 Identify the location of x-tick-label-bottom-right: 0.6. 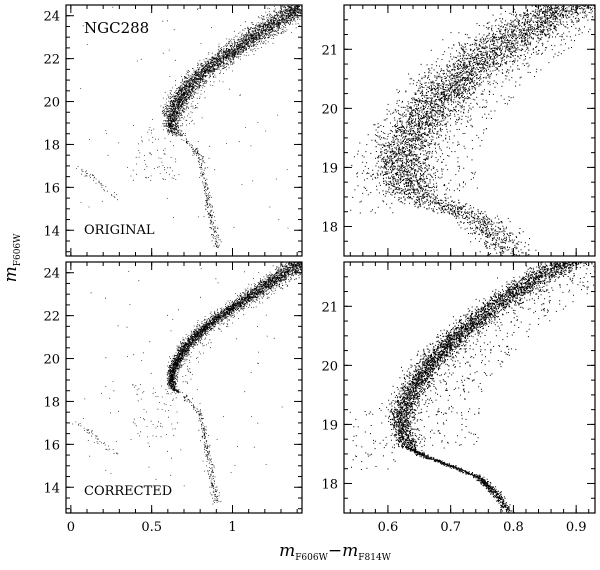
(388, 527).